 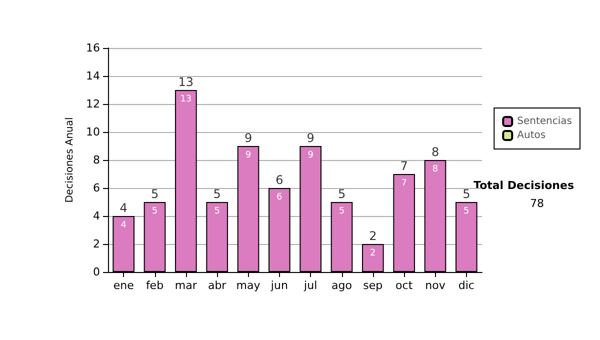 I want to click on y-tick-label: 14, so click(x=93, y=76).